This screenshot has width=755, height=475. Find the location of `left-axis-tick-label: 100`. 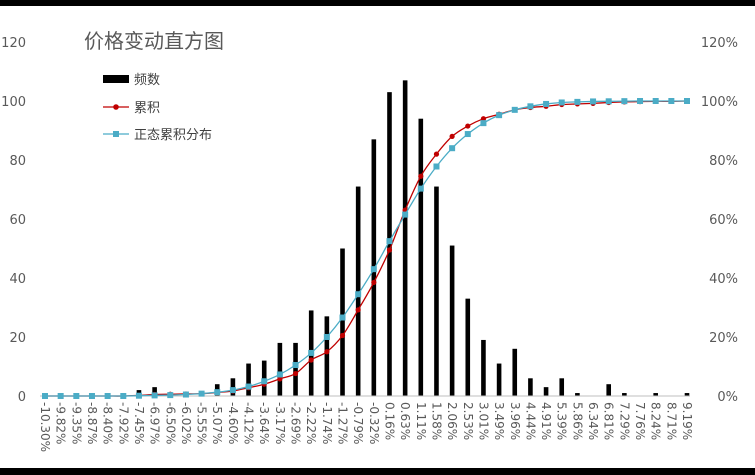

left-axis-tick-label: 100 is located at coordinates (13, 102).